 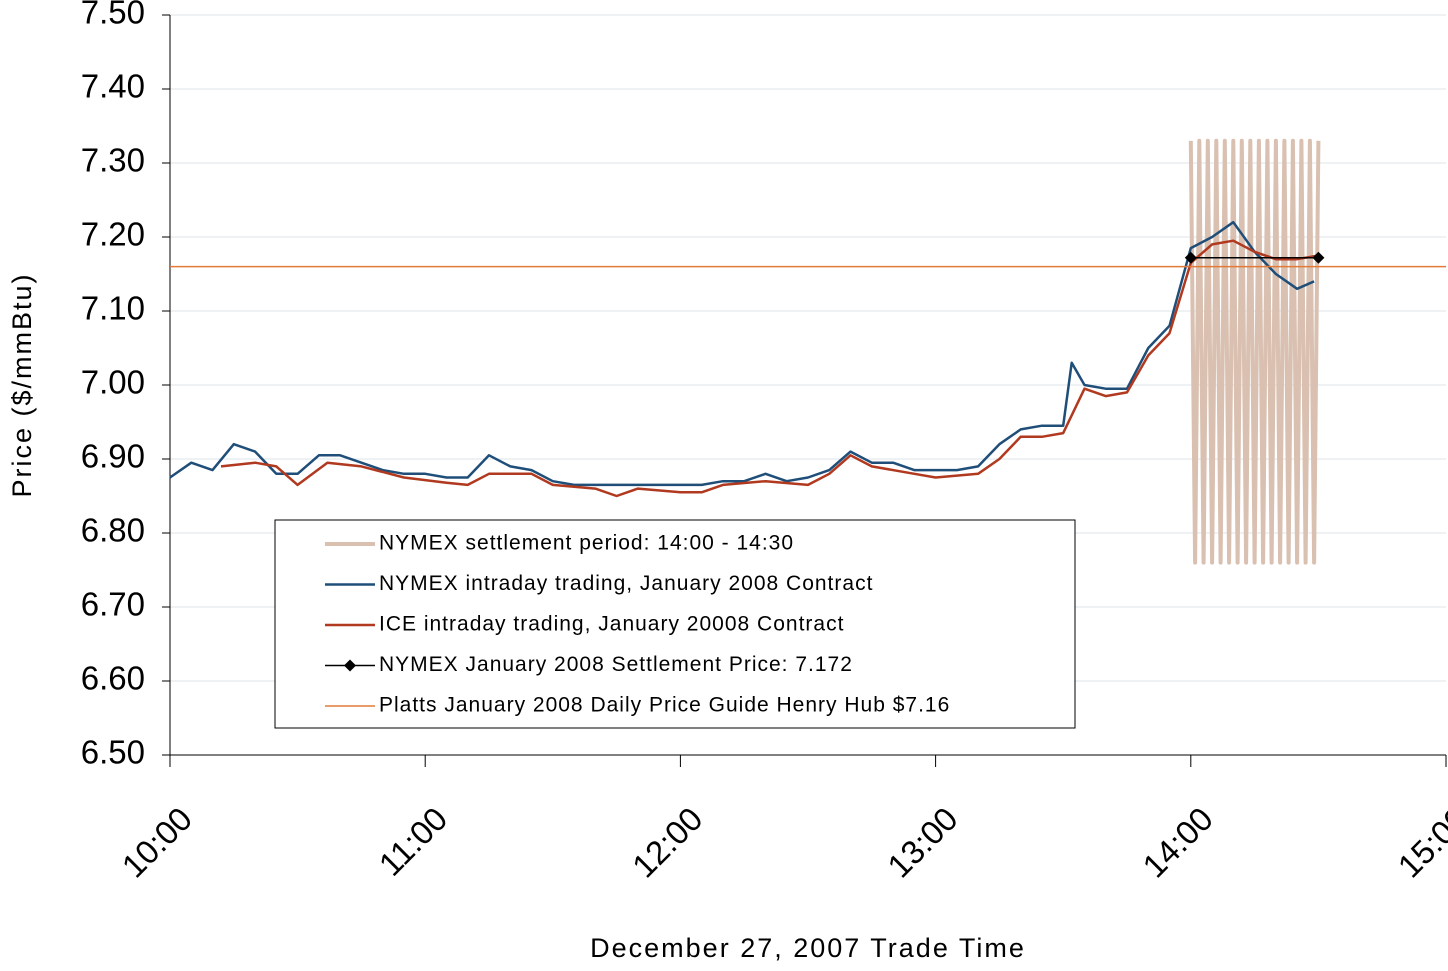 I want to click on x-axis-label: December 27, 2007 Trade Time, so click(x=808, y=948).